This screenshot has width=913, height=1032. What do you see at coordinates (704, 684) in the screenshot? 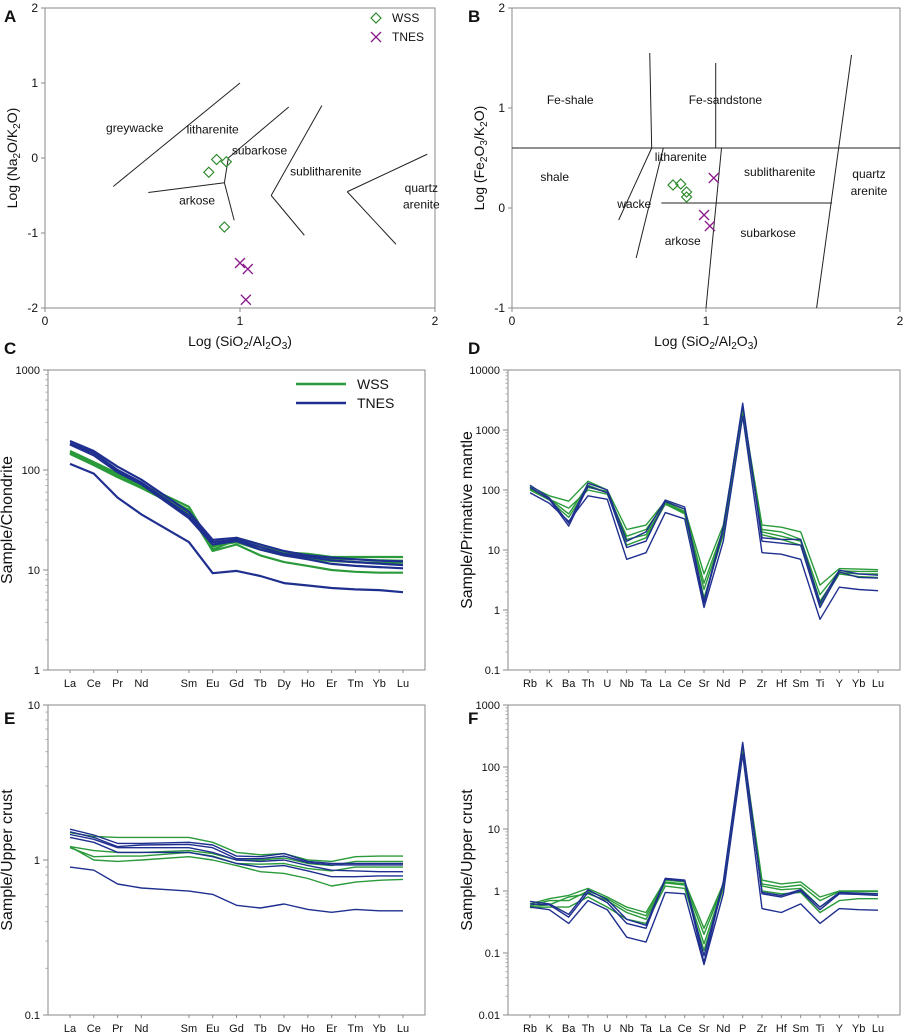
I see `x-tick-label: Sr` at bounding box center [704, 684].